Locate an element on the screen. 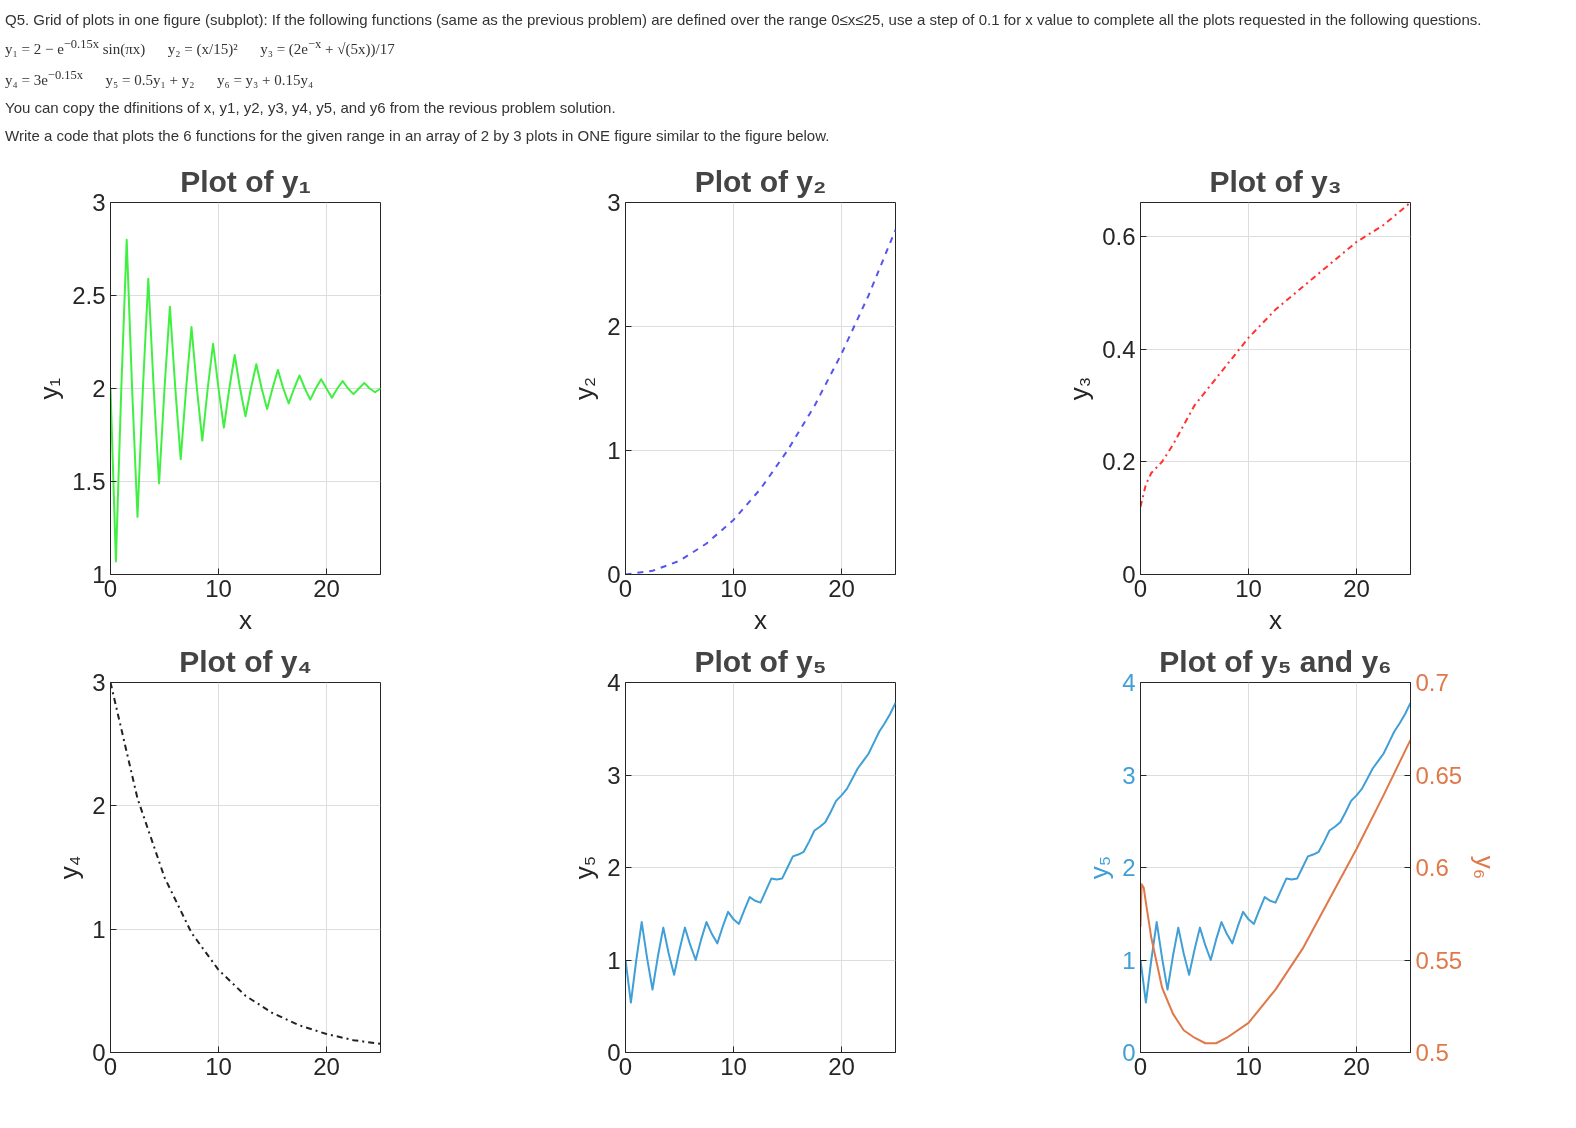 Image resolution: width=1576 pixels, height=1128 pixels. y-tick-label: 2.5 is located at coordinates (89, 296).